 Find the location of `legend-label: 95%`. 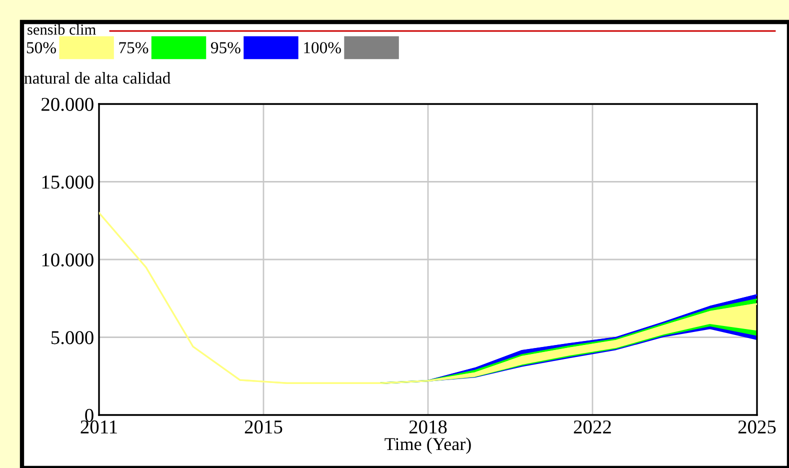

legend-label: 95% is located at coordinates (225, 48).